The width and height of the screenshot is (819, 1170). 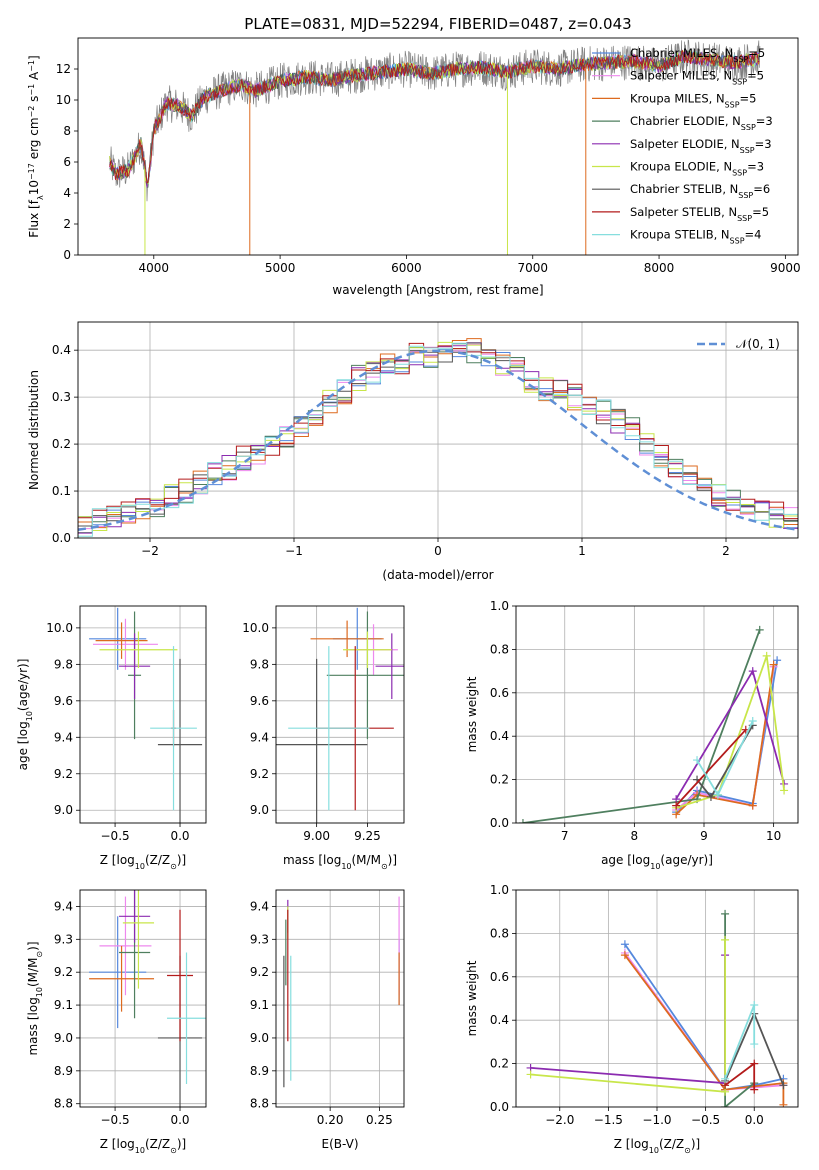 I want to click on x-tick-label: 0.25, so click(x=379, y=1120).